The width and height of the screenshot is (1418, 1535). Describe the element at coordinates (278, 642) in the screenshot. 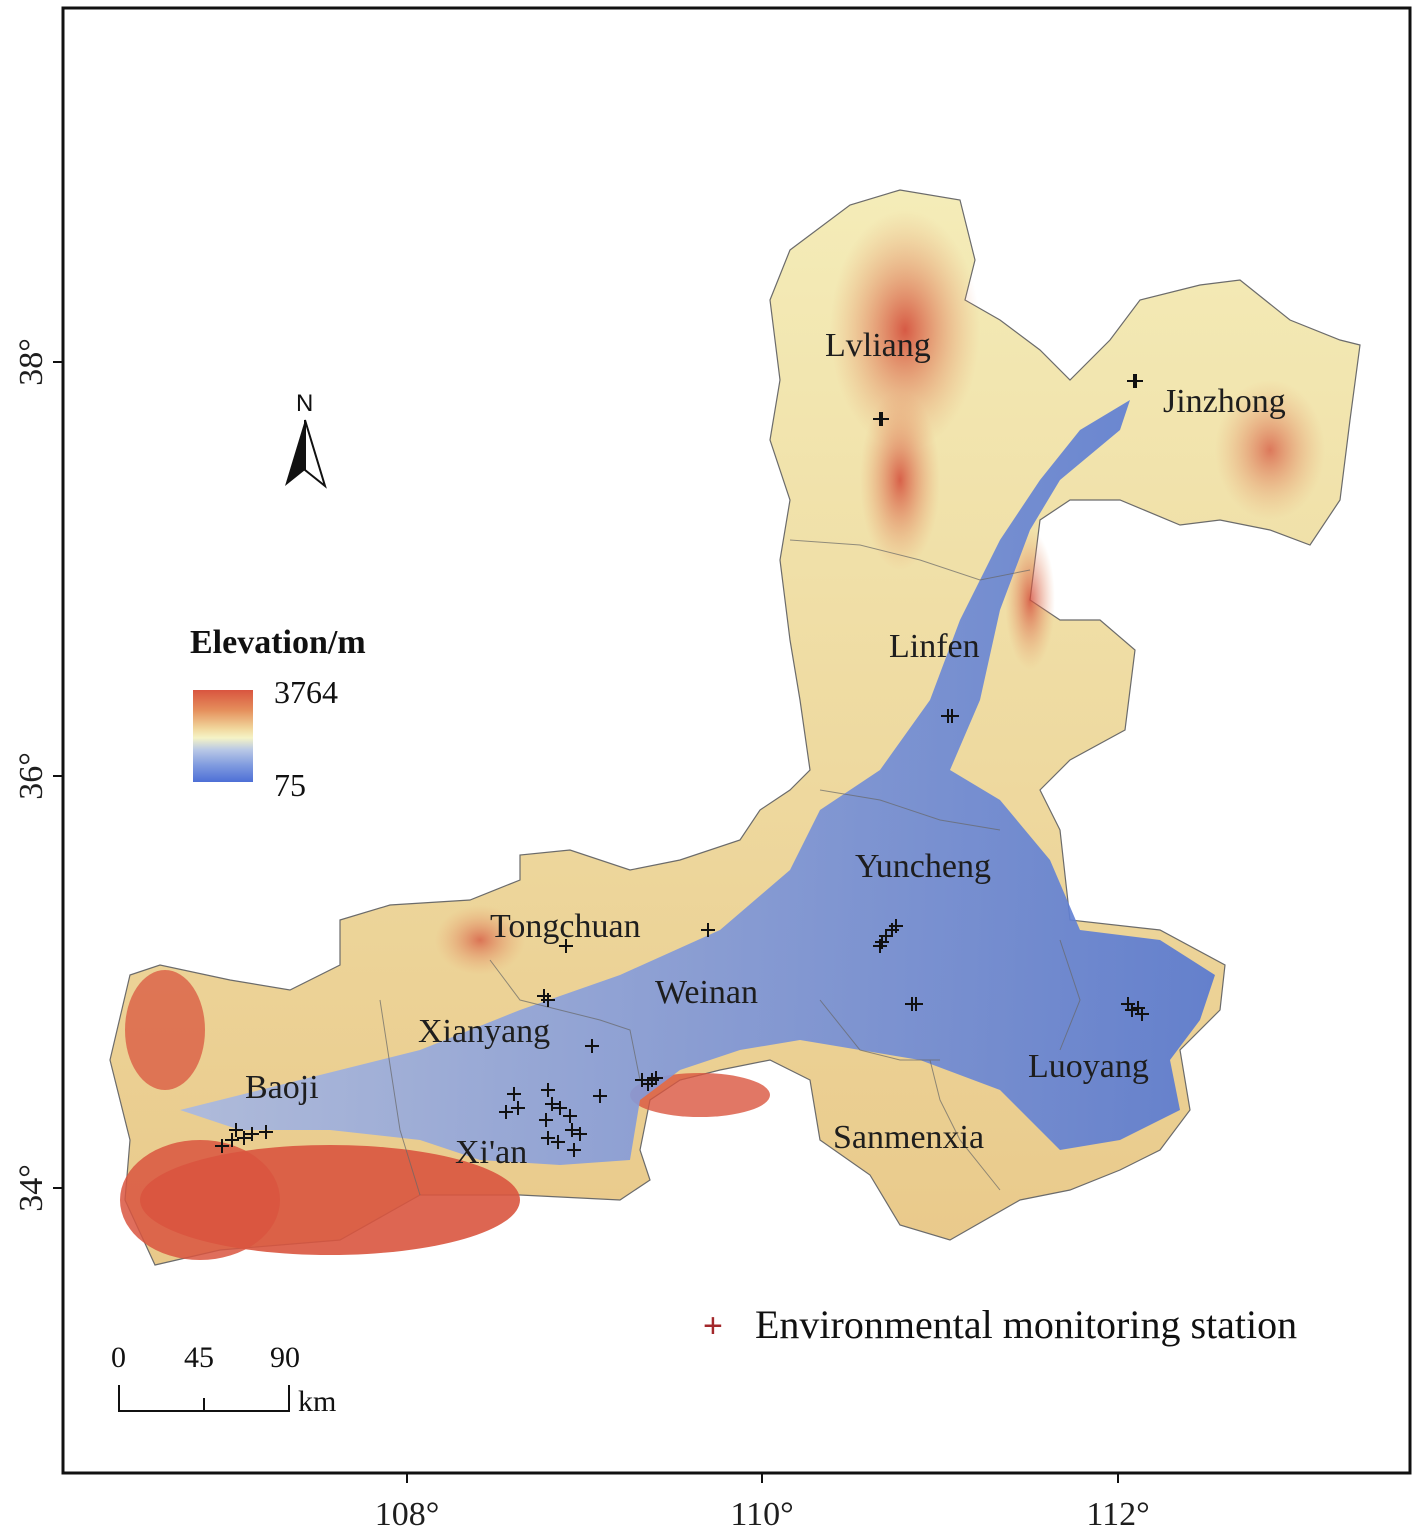

I see `legend-title: Elevation/m` at that location.